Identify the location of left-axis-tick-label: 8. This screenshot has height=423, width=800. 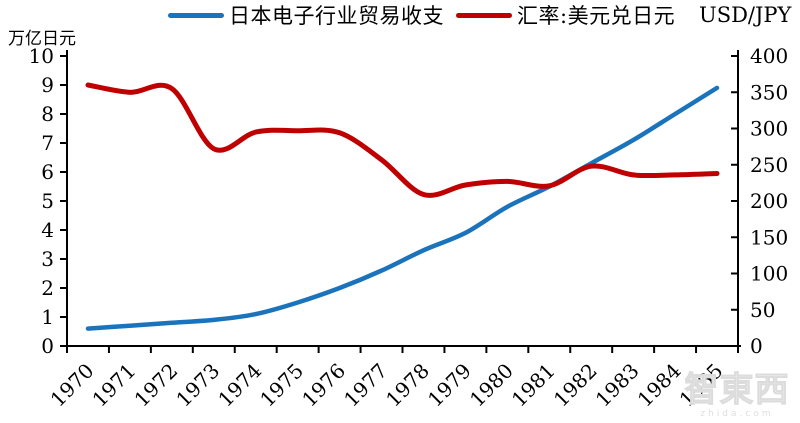
(47, 114).